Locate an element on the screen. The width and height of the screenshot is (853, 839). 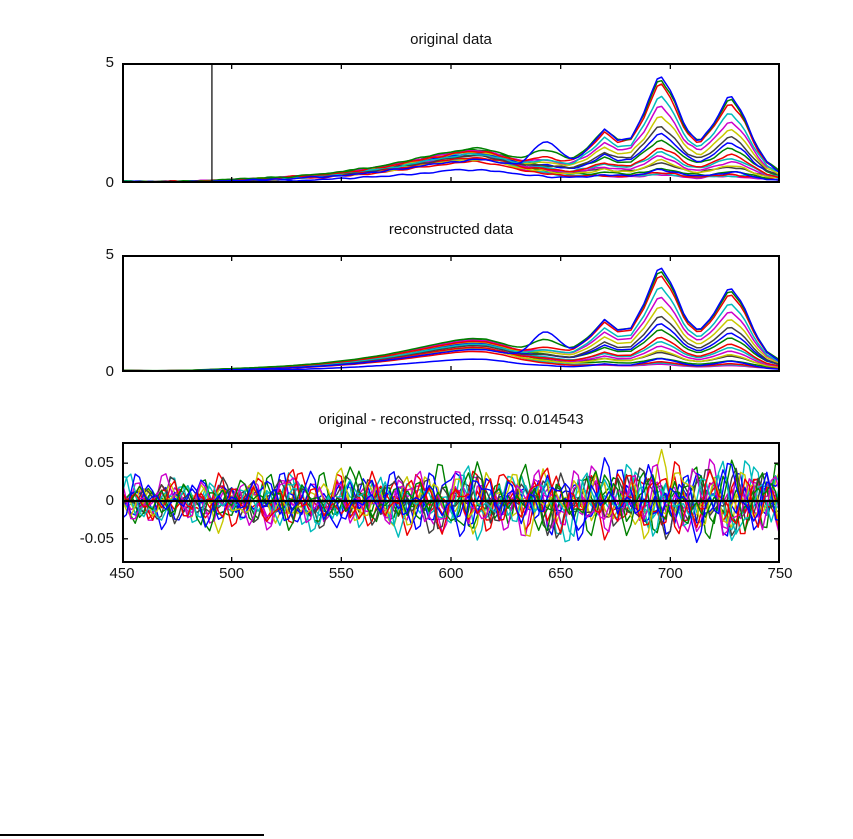
plot3-xtick-label-450: 450 is located at coordinates (122, 573).